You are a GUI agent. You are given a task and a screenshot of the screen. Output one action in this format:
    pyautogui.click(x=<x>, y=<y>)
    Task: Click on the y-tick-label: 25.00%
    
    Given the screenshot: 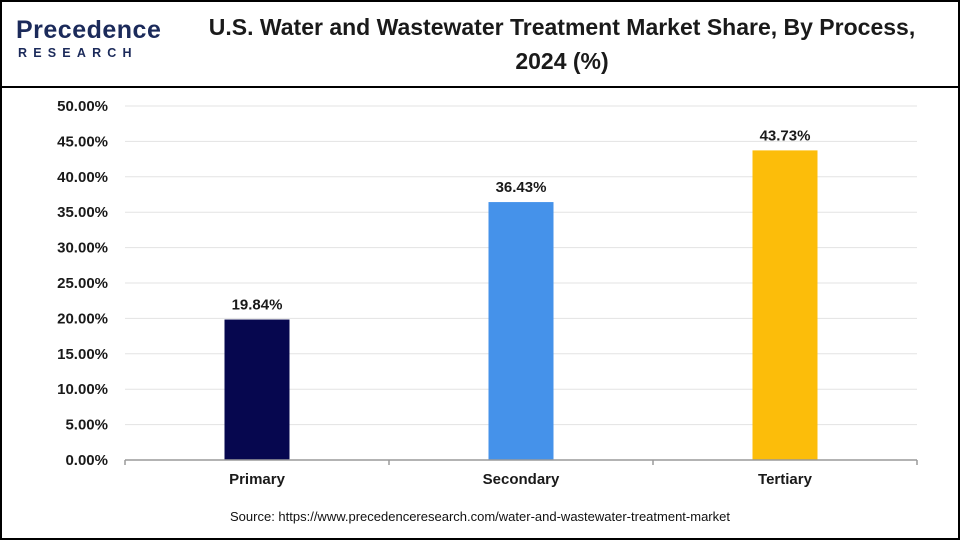 What is the action you would take?
    pyautogui.click(x=82, y=283)
    